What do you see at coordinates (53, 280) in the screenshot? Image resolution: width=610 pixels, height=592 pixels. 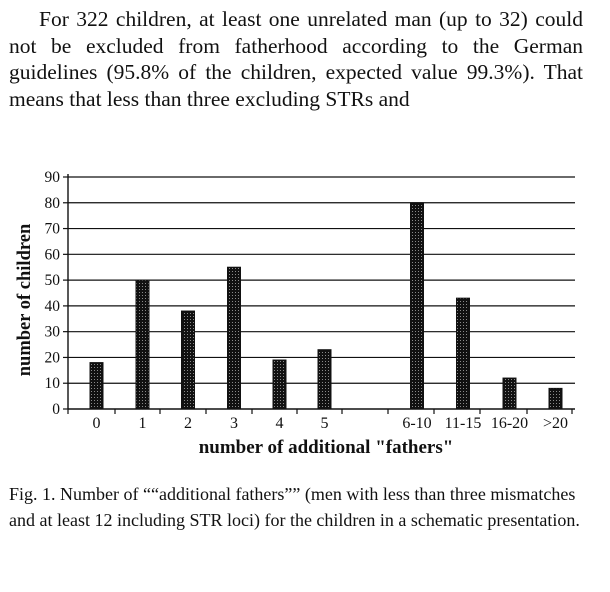 I see `y-tick-label: 50` at bounding box center [53, 280].